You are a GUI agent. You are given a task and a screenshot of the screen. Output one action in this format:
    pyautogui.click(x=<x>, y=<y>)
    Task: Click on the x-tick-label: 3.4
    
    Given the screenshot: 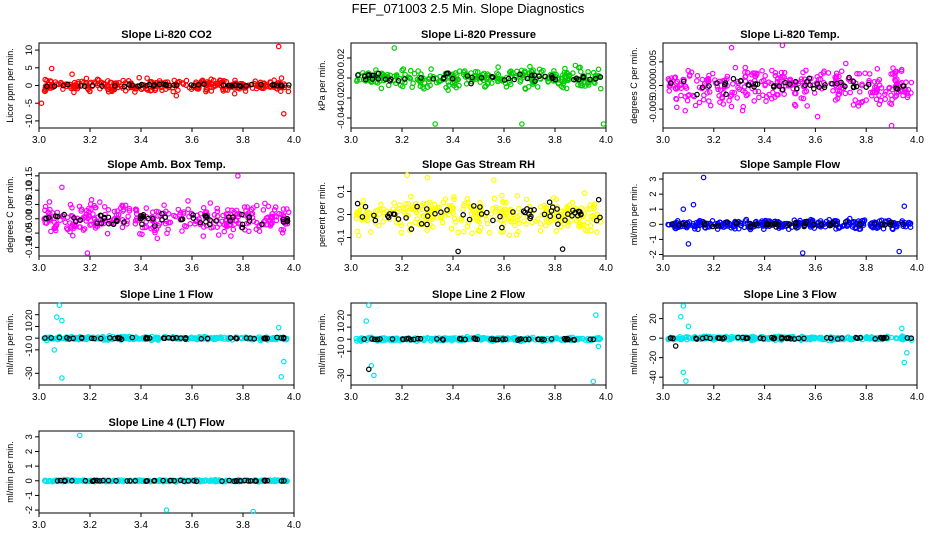 What is the action you would take?
    pyautogui.click(x=141, y=525)
    